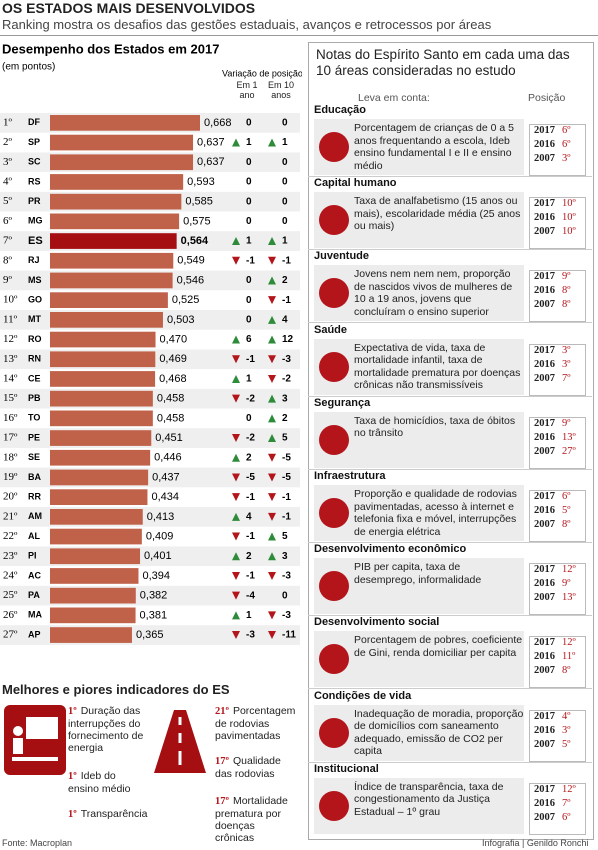  I want to click on position: 12º, so click(569, 570).